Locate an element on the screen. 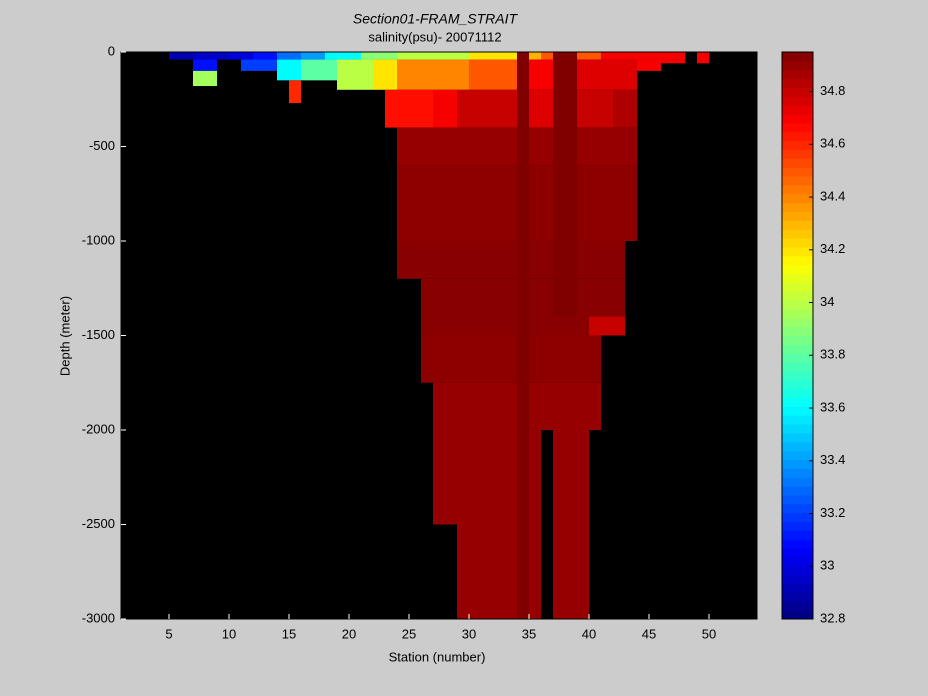  x-tick-label: 50 is located at coordinates (709, 633).